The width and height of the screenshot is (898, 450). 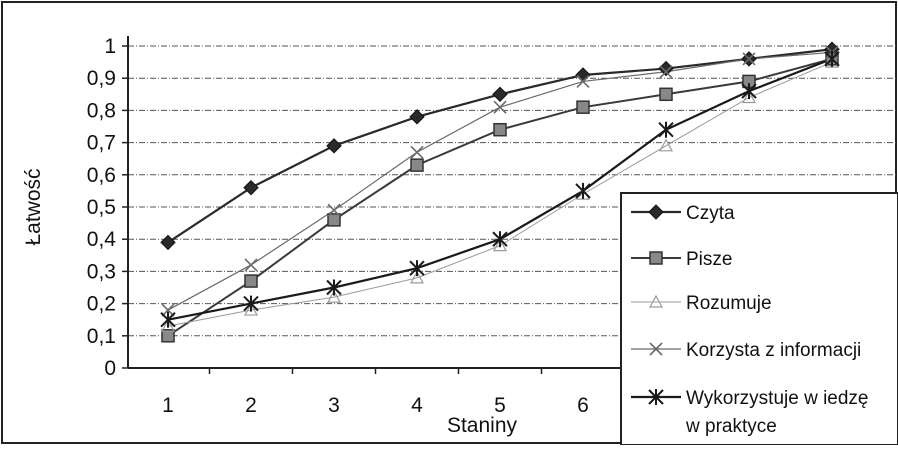 I want to click on legend-label: Rozumuje, so click(x=729, y=303).